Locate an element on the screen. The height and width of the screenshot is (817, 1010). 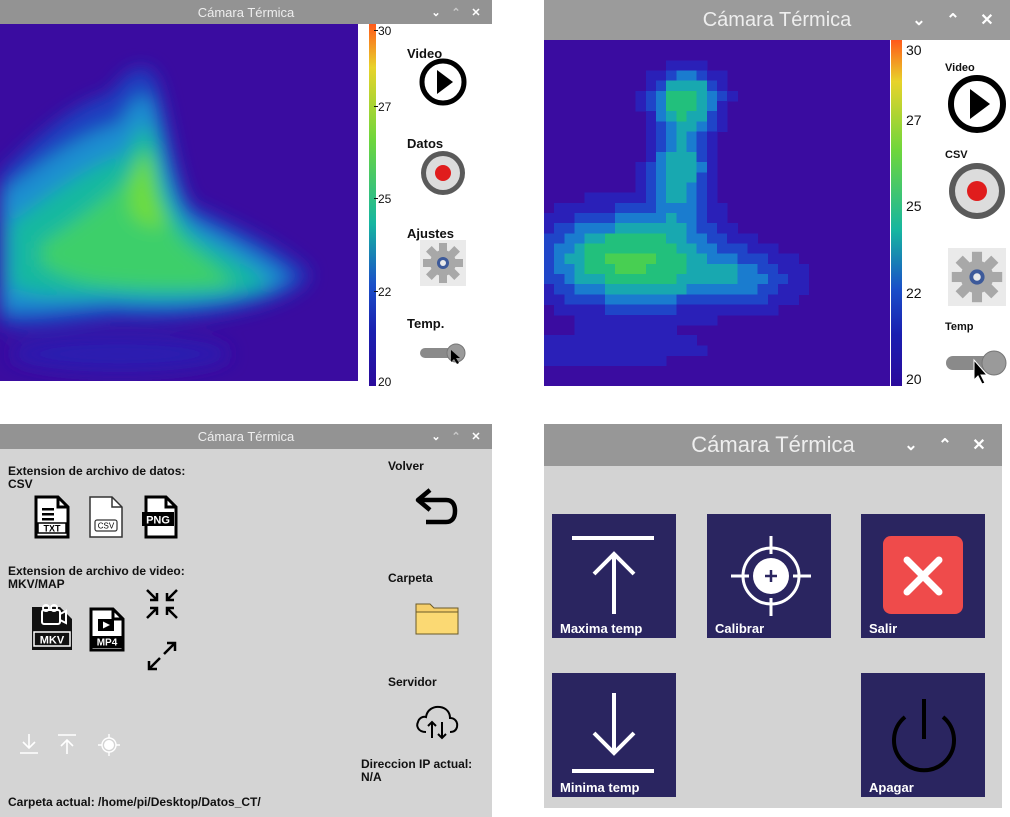
temp-label: Temp. is located at coordinates (426, 323).